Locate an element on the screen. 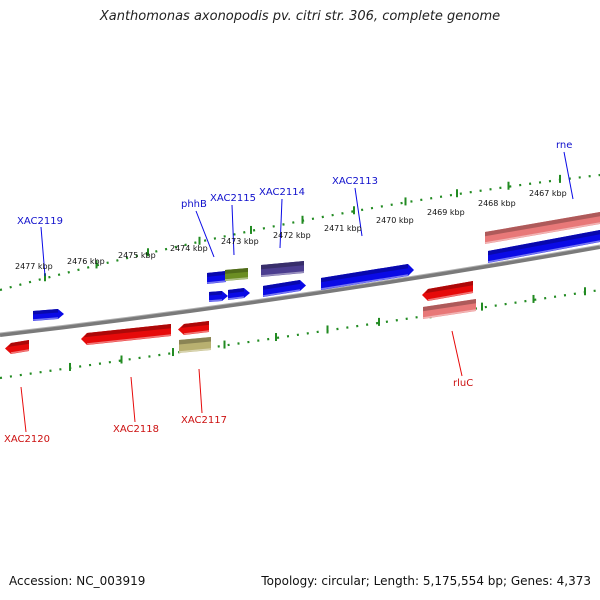 This screenshot has width=600, height=600. leader-xac2118 is located at coordinates (133, 399).